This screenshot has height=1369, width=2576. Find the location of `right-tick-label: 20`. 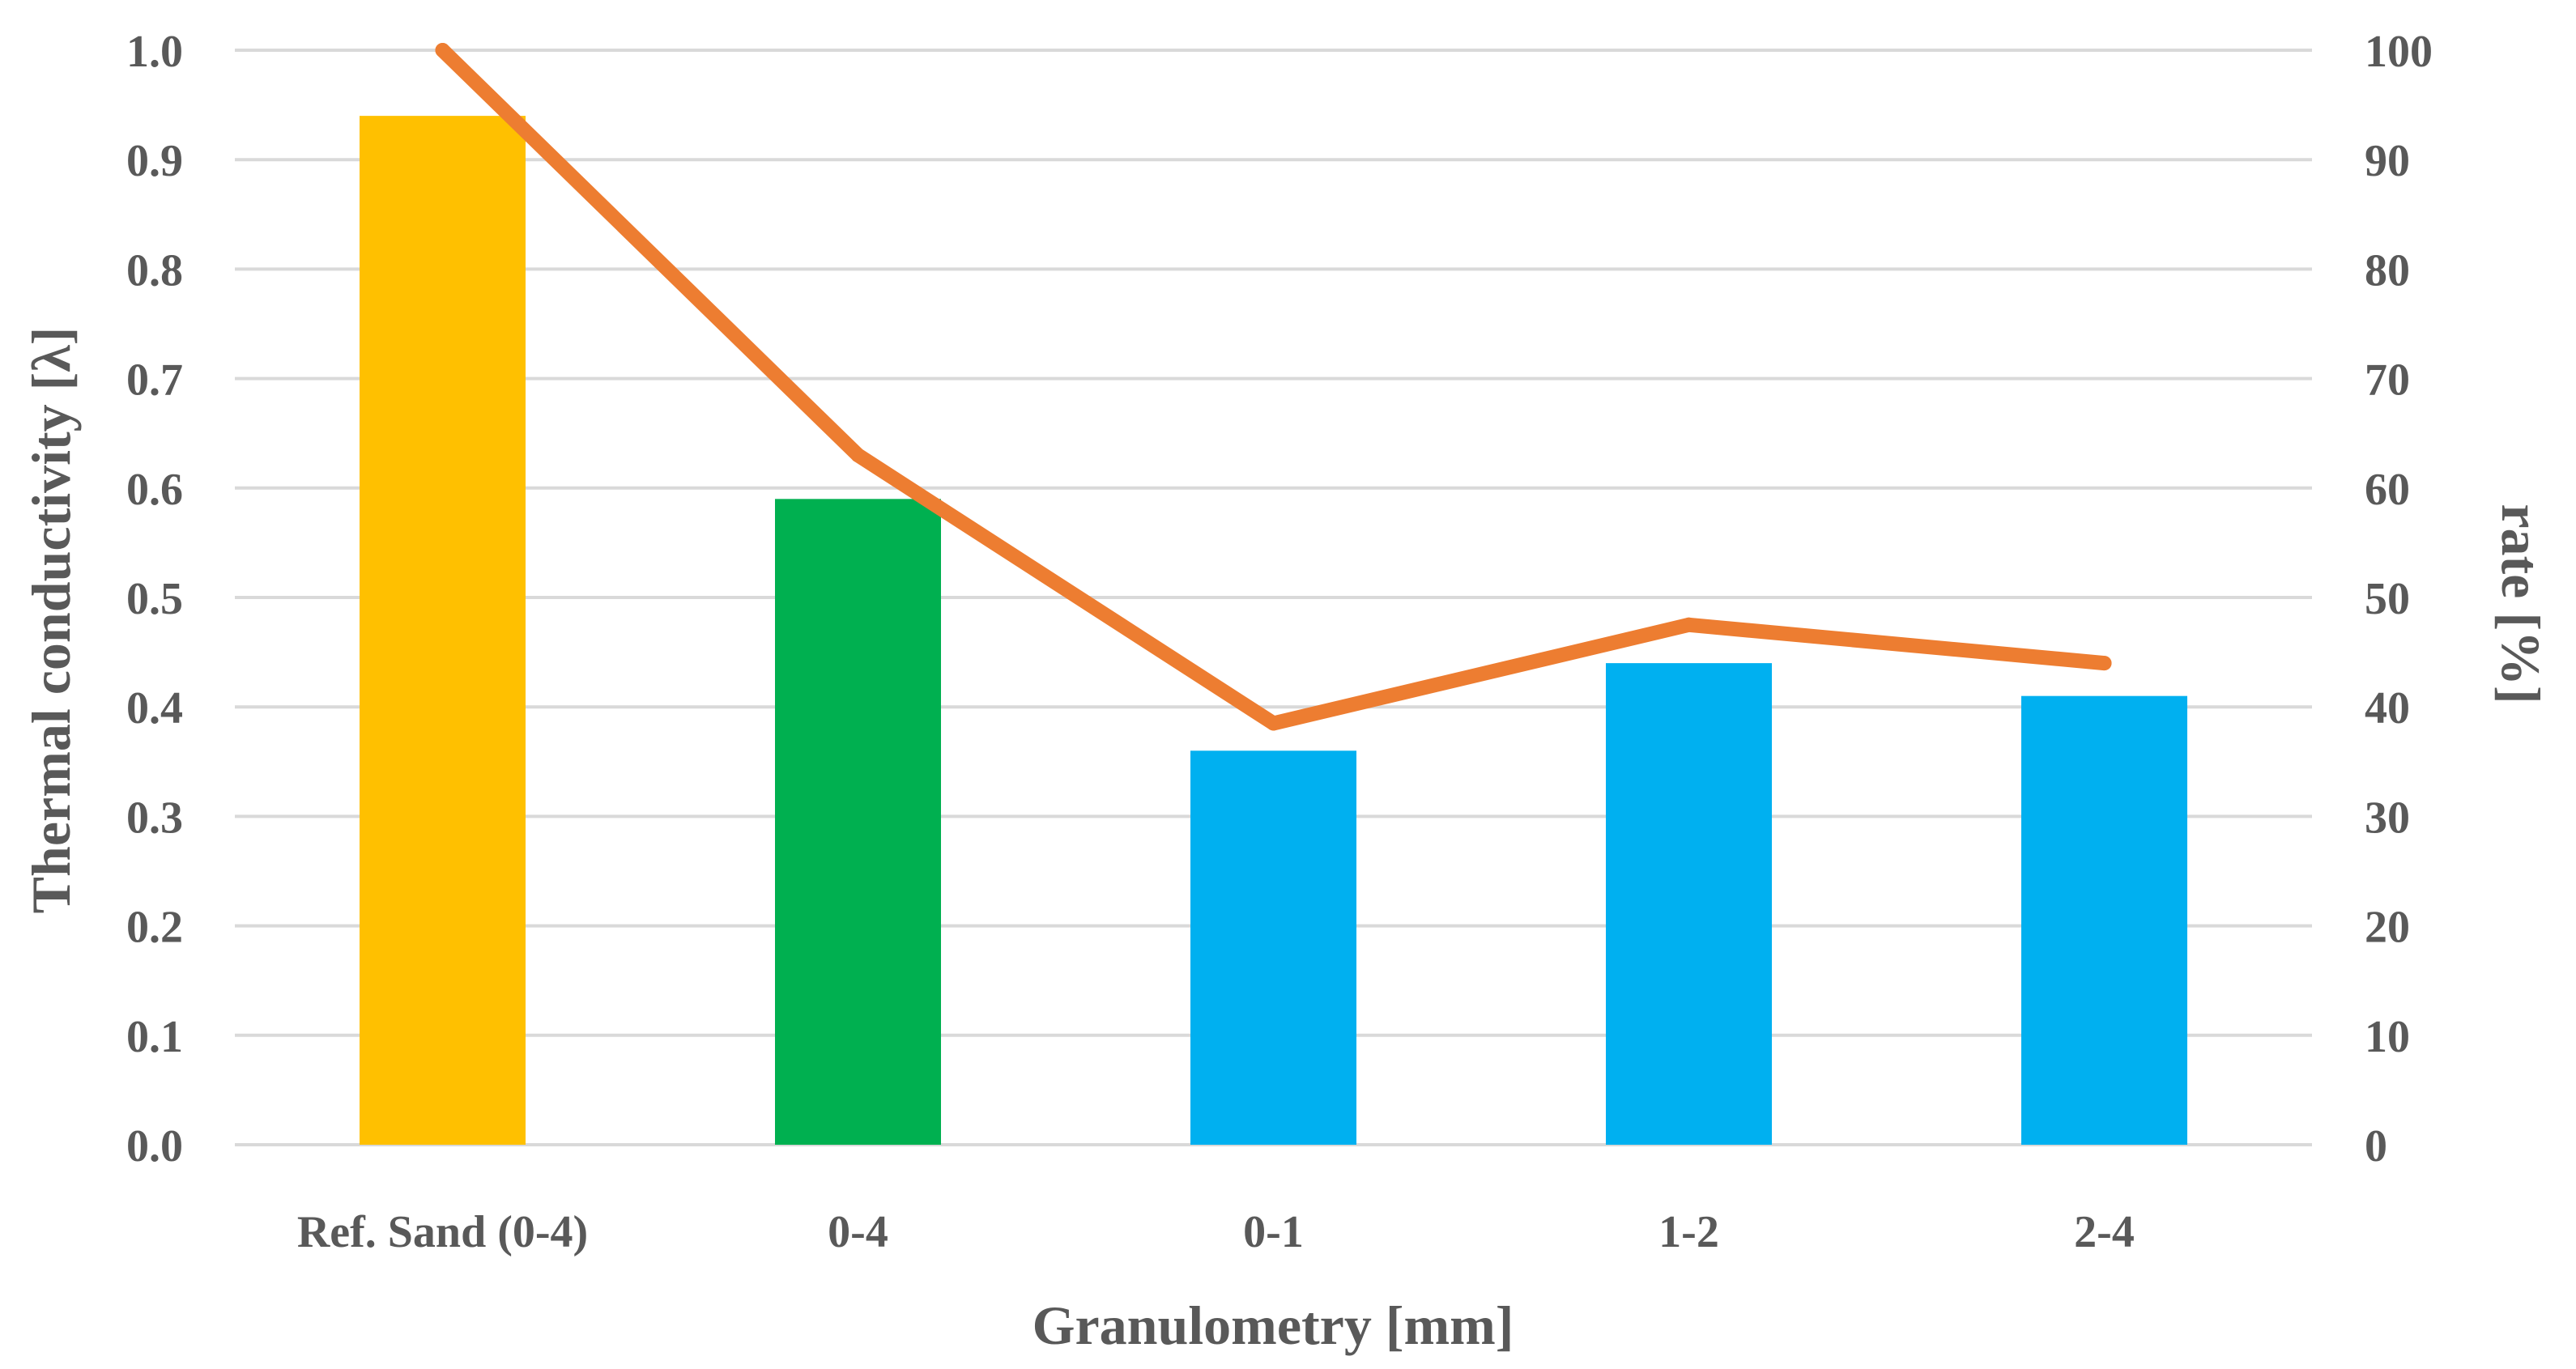

right-tick-label: 20 is located at coordinates (2387, 928).